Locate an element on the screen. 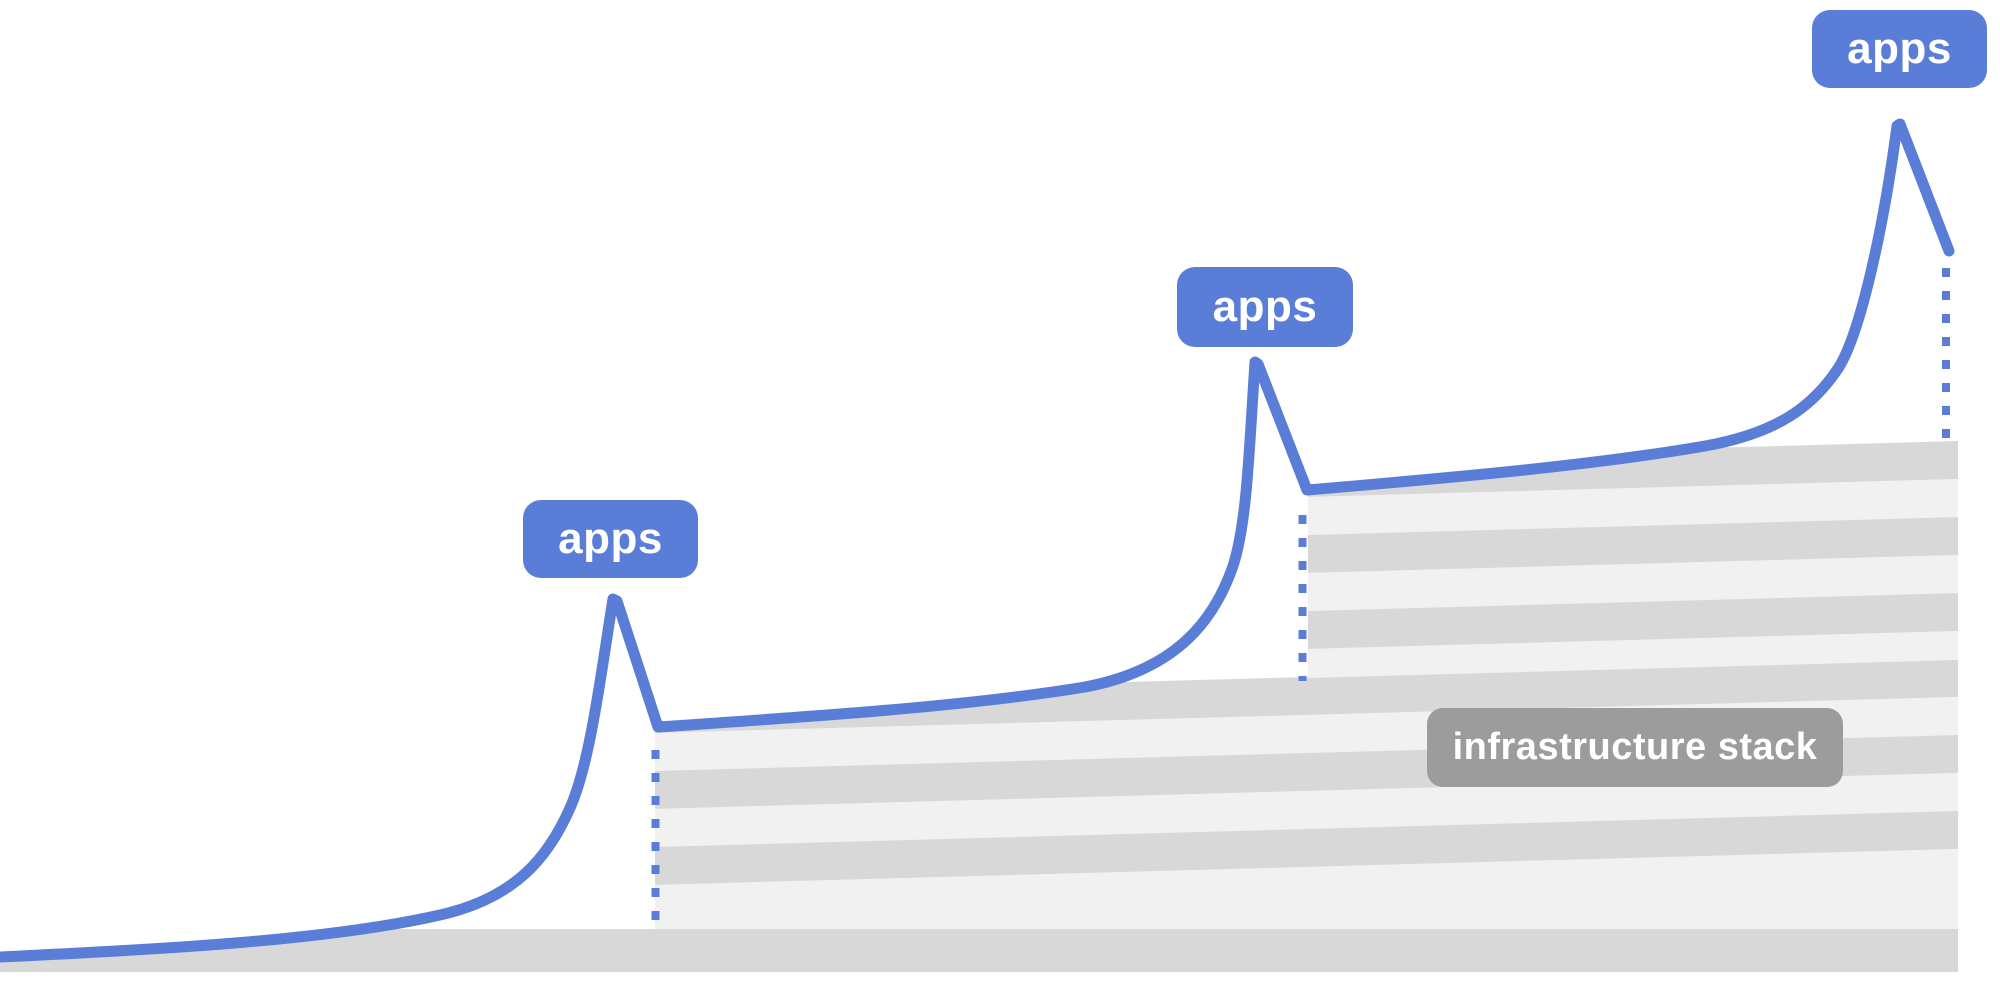  infrastructure-stack-badge: infrastructure stack is located at coordinates (1635, 747).